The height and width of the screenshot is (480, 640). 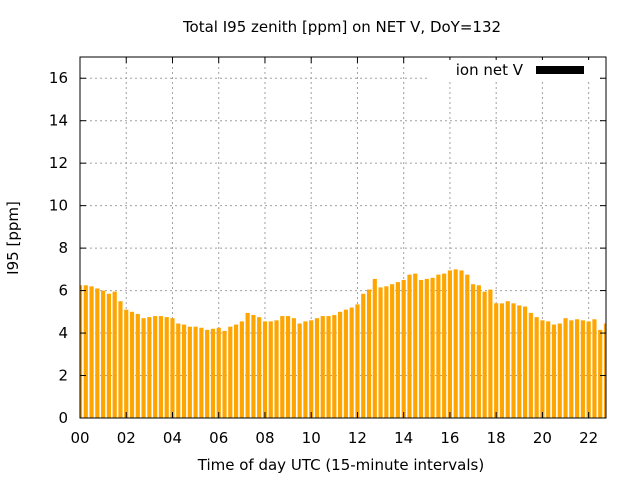 What do you see at coordinates (542, 438) in the screenshot?
I see `x-tick-label: 20` at bounding box center [542, 438].